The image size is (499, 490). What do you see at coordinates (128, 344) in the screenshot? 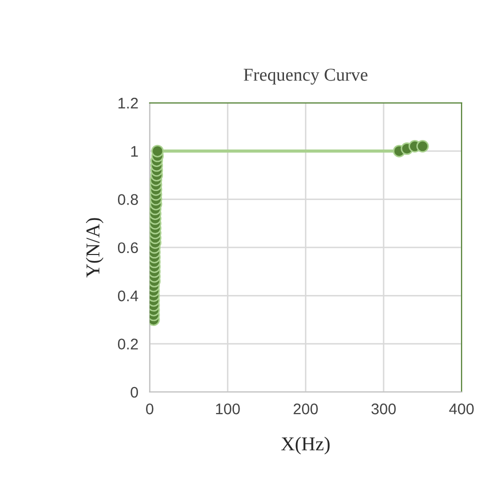
I see `y-tick-label: 0.2` at bounding box center [128, 344].